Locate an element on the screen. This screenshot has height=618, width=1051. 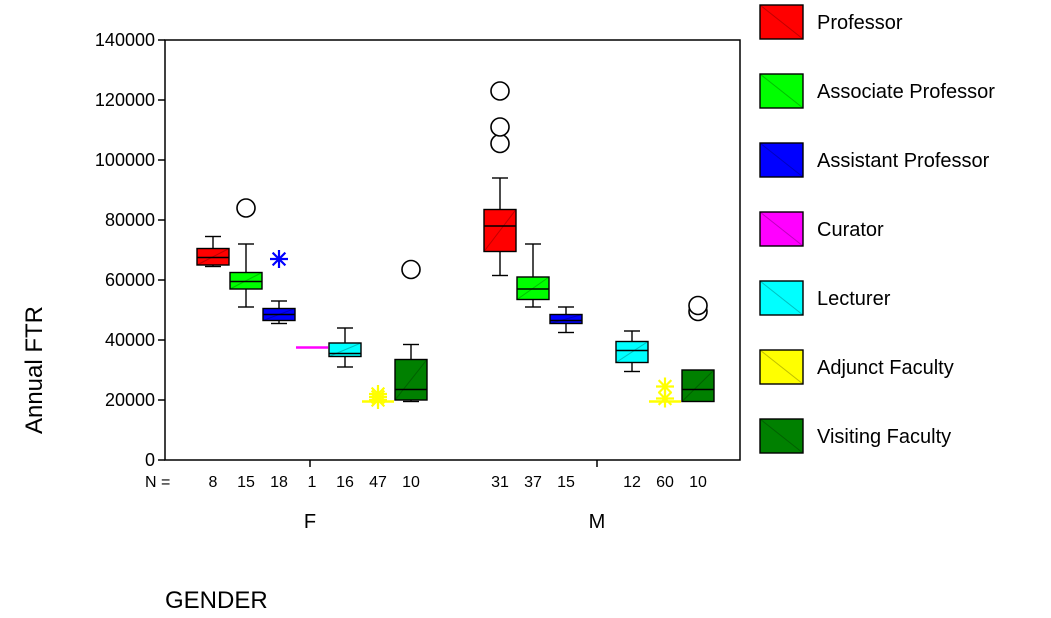
legend-label: Professor is located at coordinates (860, 23).